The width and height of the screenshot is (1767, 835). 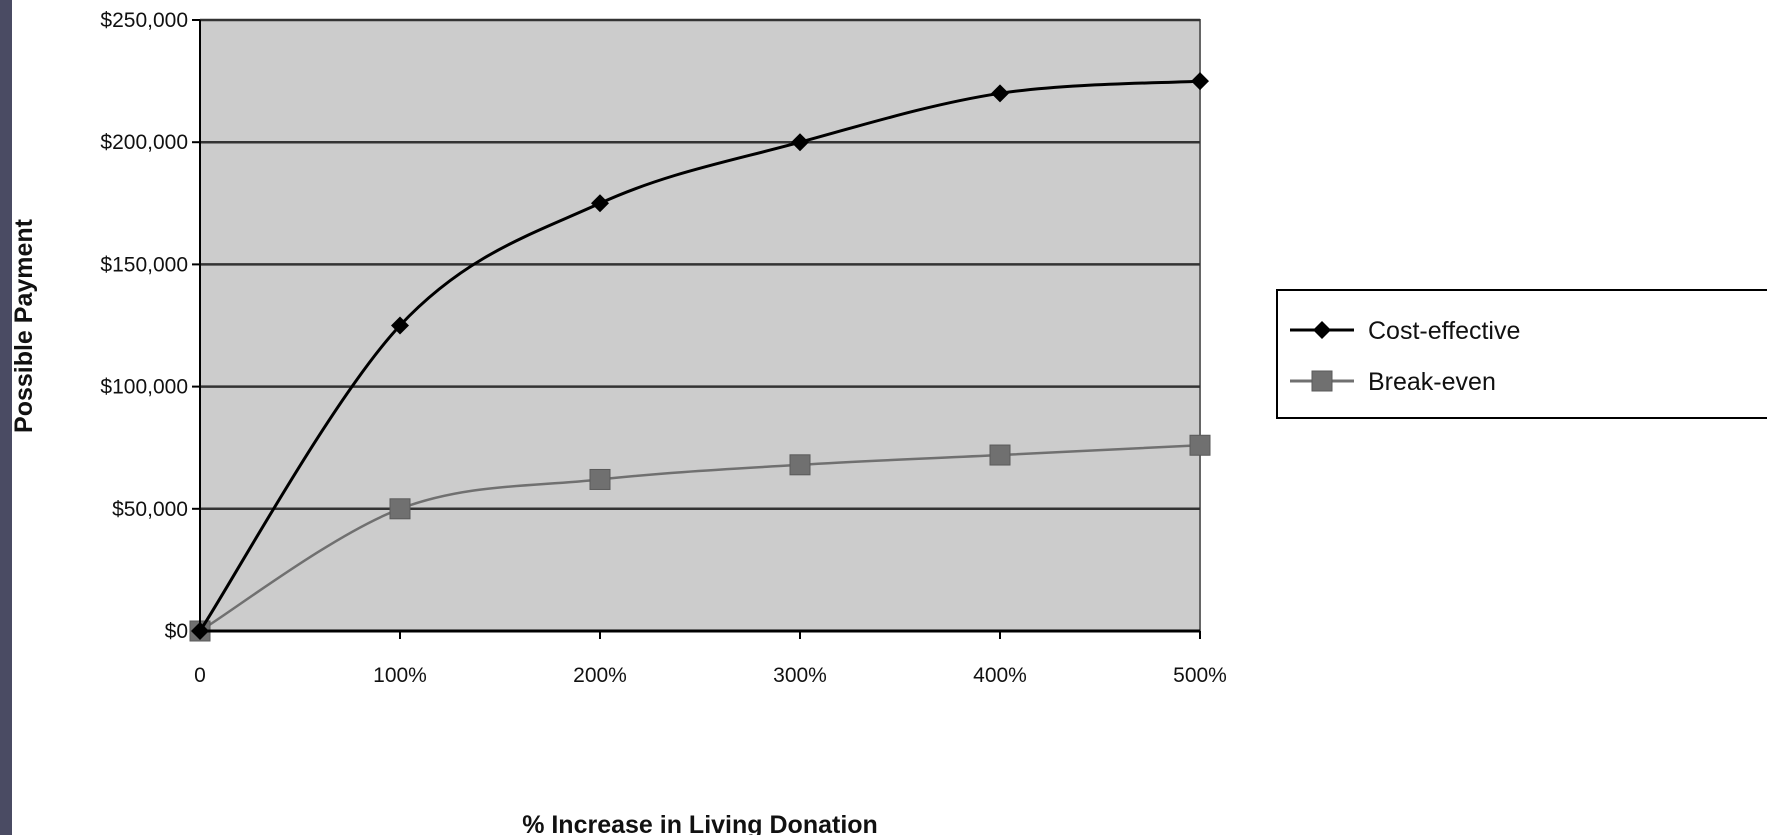 What do you see at coordinates (144, 20) in the screenshot?
I see `y-tick-label: $250,000` at bounding box center [144, 20].